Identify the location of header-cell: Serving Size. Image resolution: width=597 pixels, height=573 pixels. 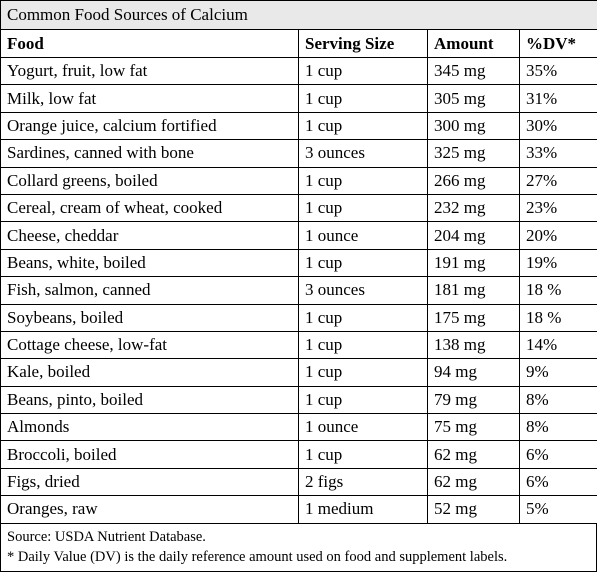
(363, 43).